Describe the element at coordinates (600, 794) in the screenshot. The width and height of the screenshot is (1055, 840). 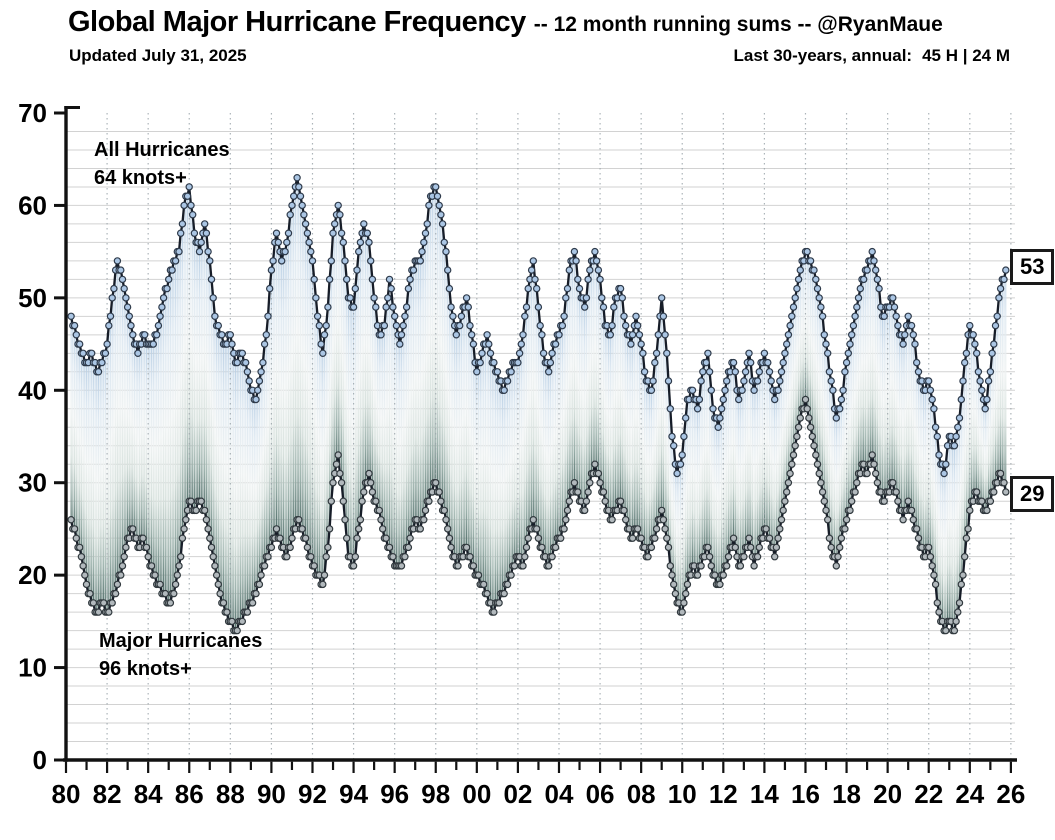
I see `x-tick-label: 06` at that location.